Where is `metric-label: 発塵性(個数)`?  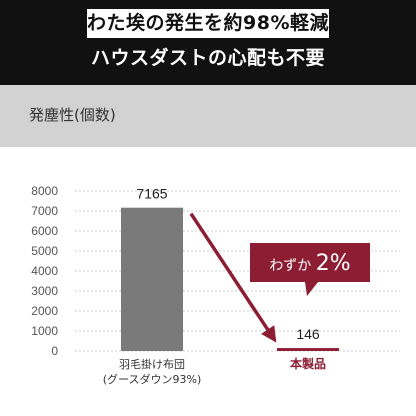
metric-label: 発塵性(個数) is located at coordinates (72, 115).